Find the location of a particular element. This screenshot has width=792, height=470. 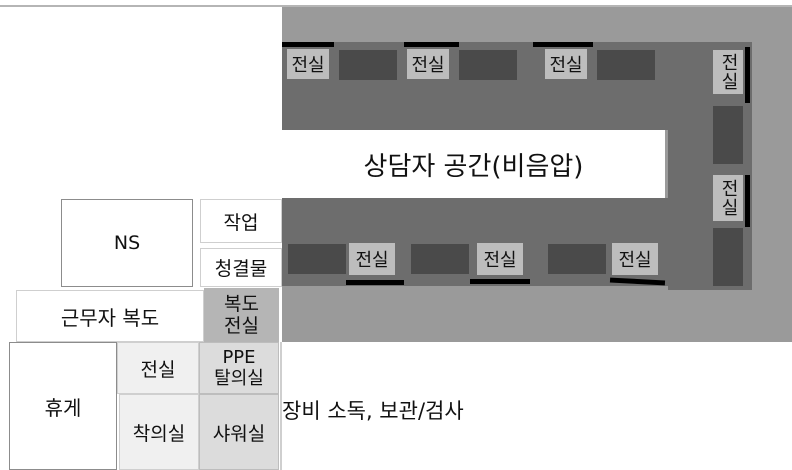

equipment-disinfection-area: 장비 소독, 보관/검사 is located at coordinates (373, 411).